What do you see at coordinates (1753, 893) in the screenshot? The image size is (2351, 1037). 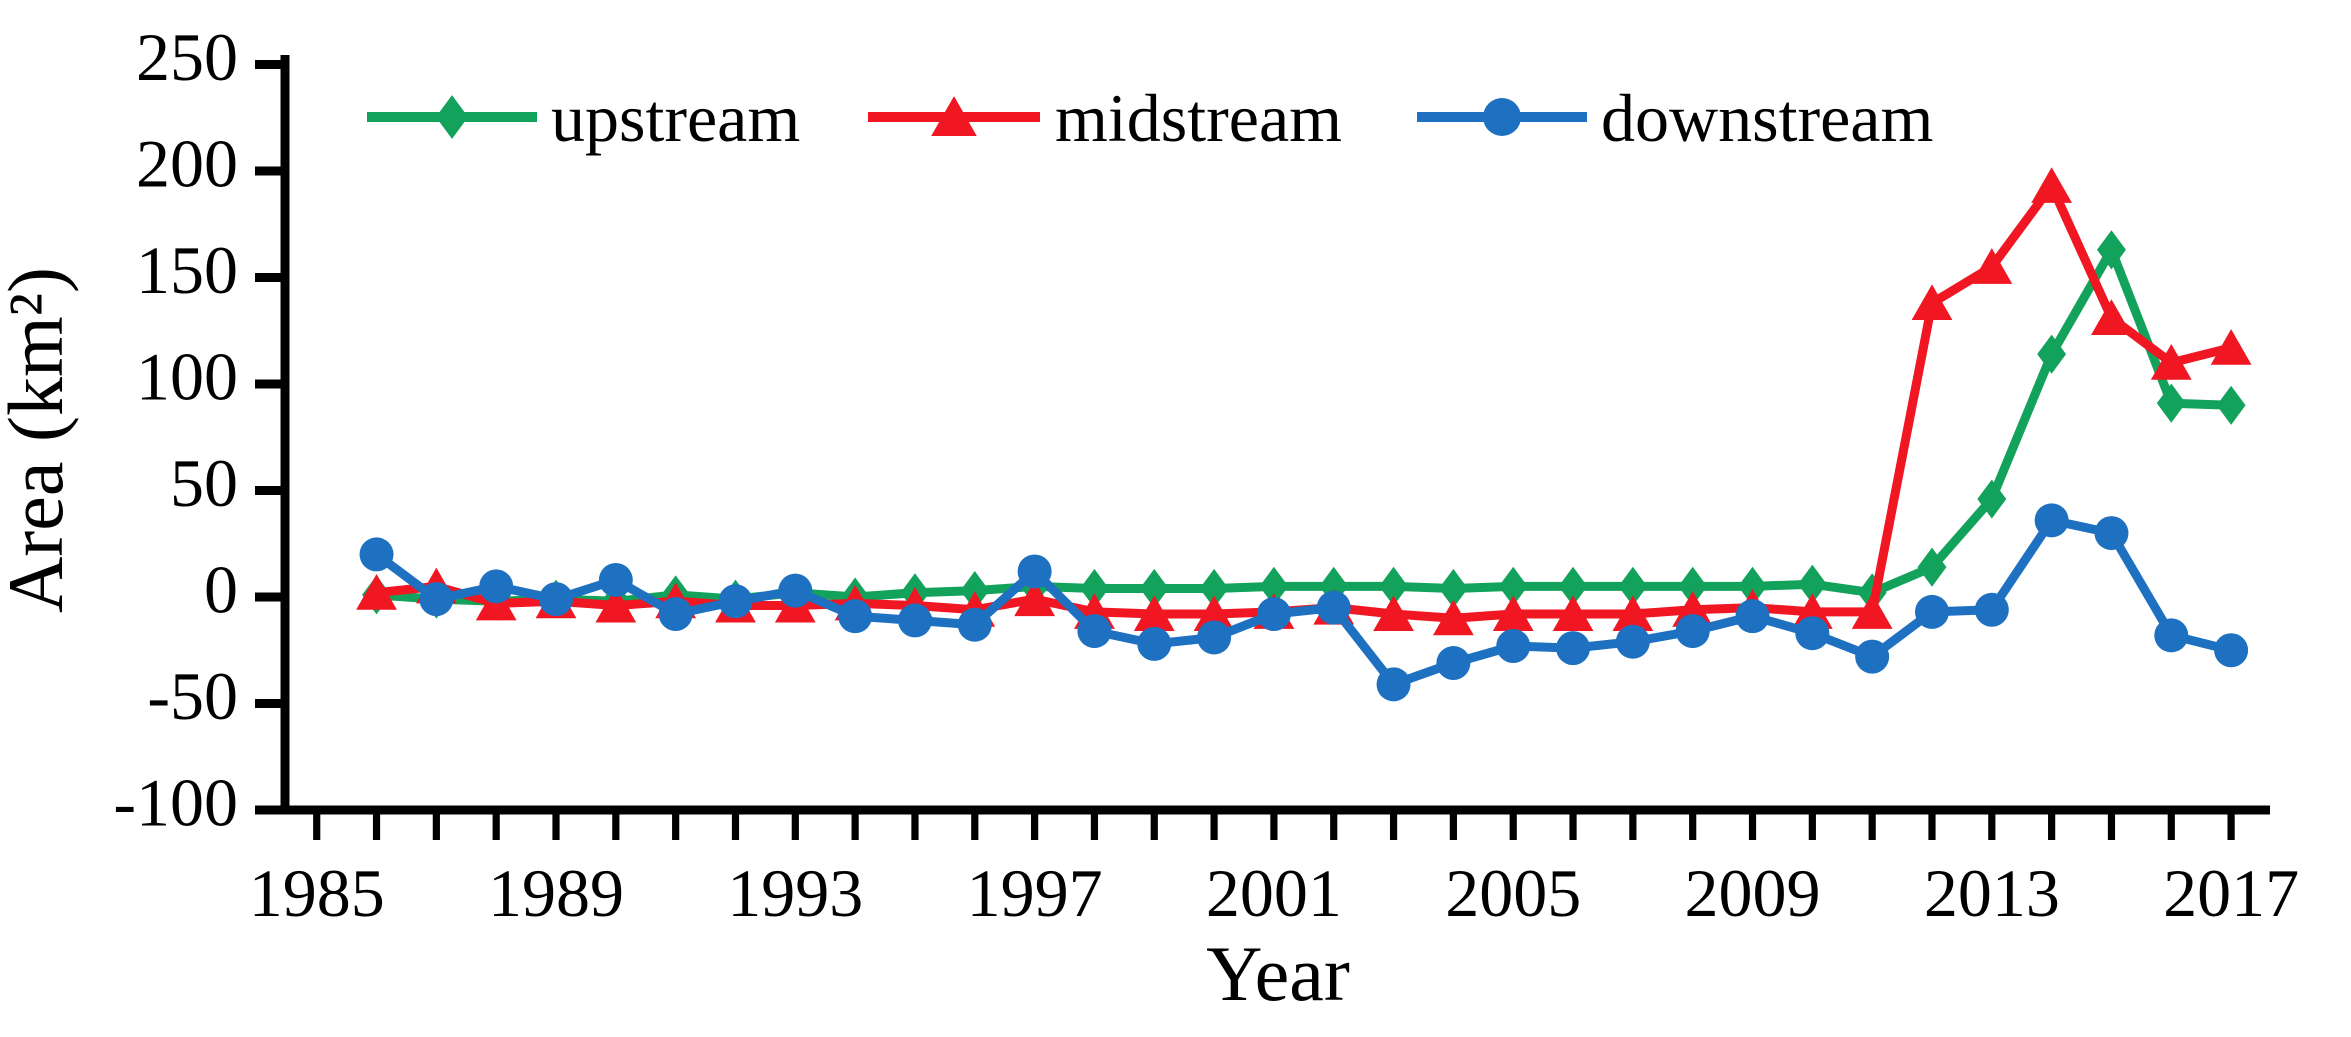 I see `x-tick-label: 2009` at bounding box center [1753, 893].